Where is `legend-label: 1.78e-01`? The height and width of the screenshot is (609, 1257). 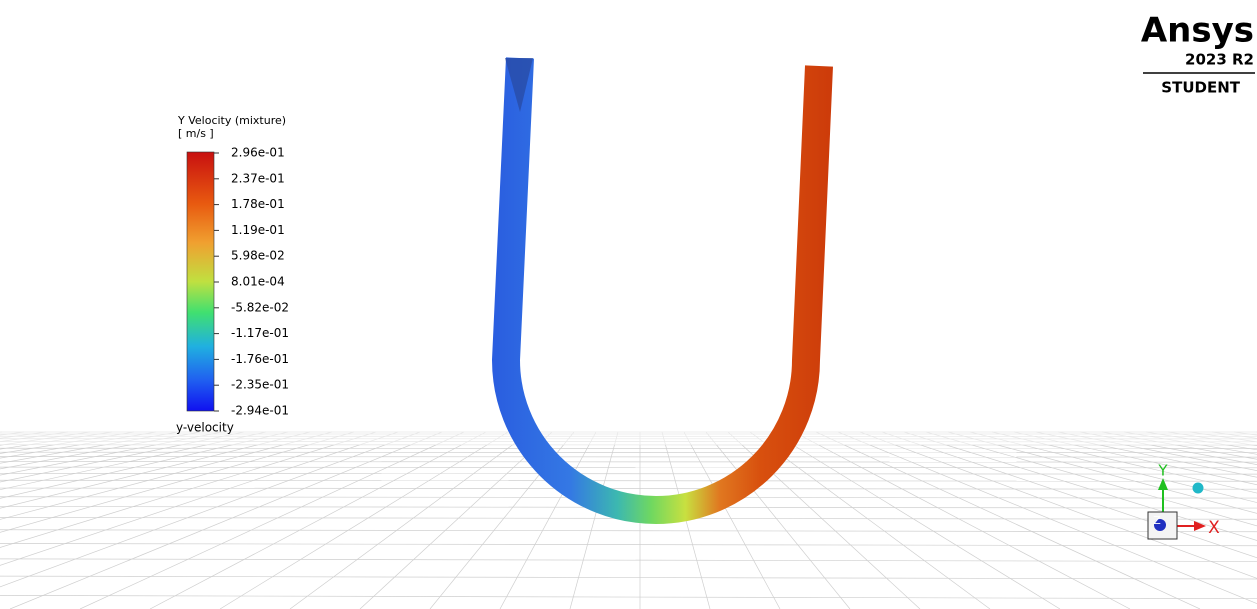
legend-label: 1.78e-01 is located at coordinates (258, 204).